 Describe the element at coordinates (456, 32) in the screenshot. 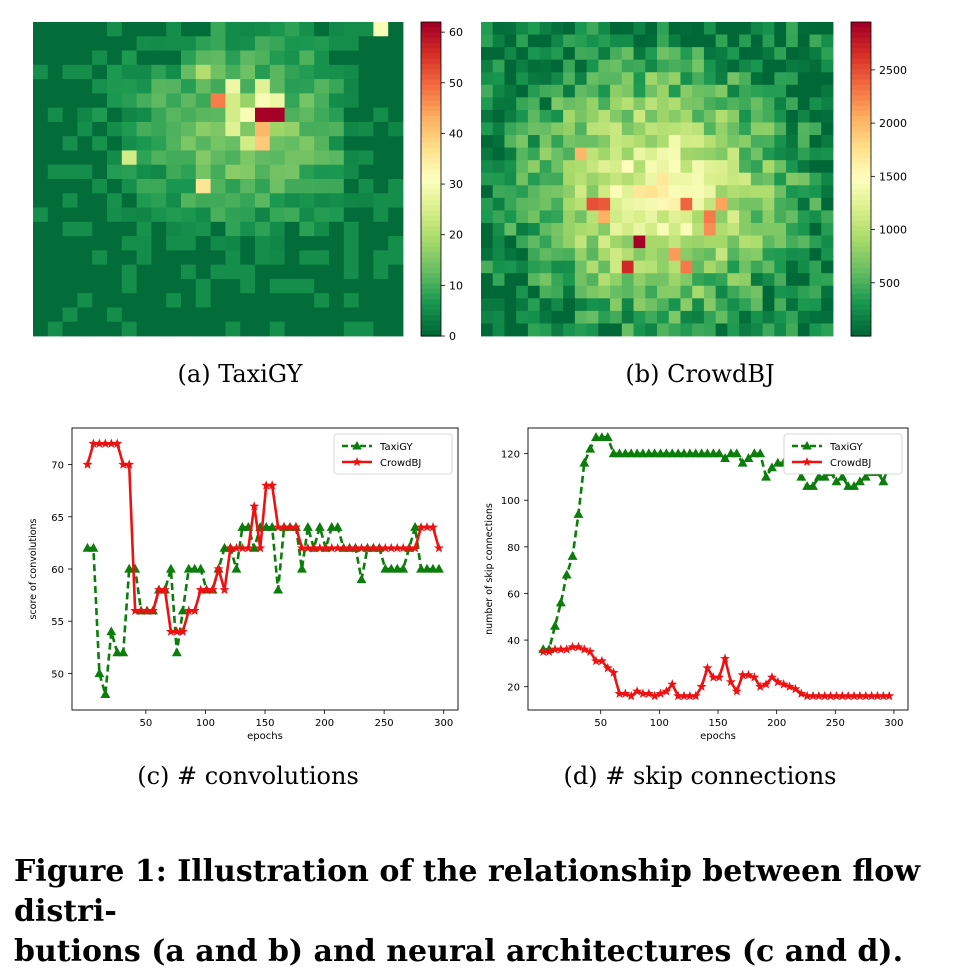

I see `colorbar-tick-label: 60` at that location.